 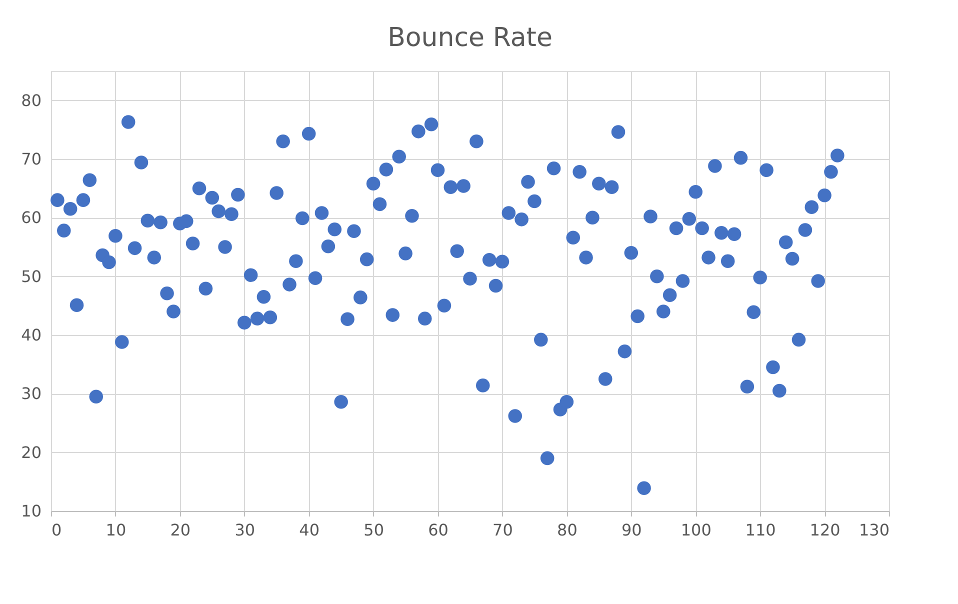 What do you see at coordinates (31, 218) in the screenshot?
I see `y-tick-label: 60` at bounding box center [31, 218].